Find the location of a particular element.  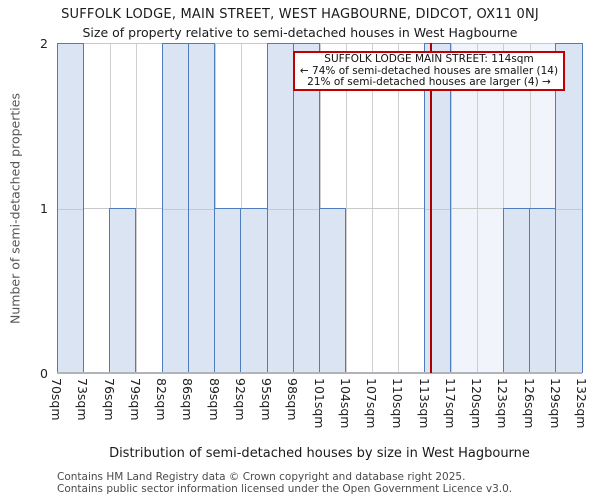

x-tick-label: 101sqm is located at coordinates (319, 403).